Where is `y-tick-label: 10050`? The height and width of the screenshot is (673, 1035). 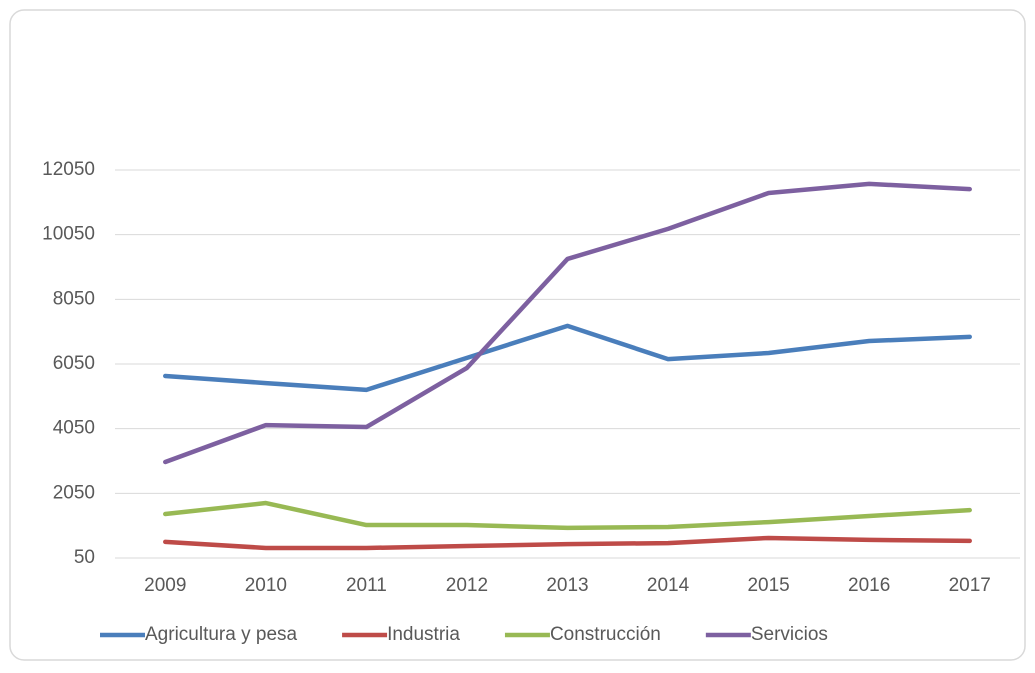
y-tick-label: 10050 is located at coordinates (68, 234).